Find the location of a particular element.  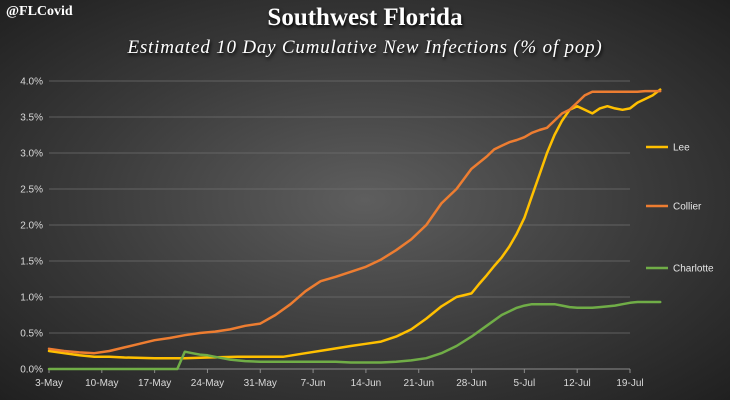

y-tick-label: 4.0% is located at coordinates (31, 82).